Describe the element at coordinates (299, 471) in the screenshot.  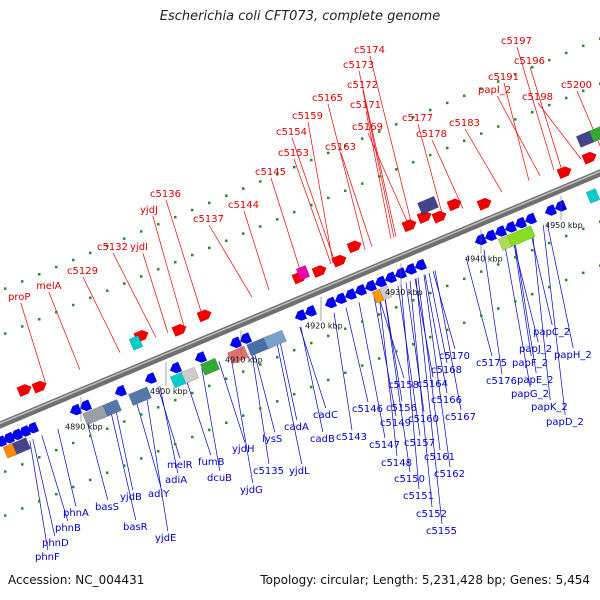
I see `bottom-gene-label: yjdL` at that location.